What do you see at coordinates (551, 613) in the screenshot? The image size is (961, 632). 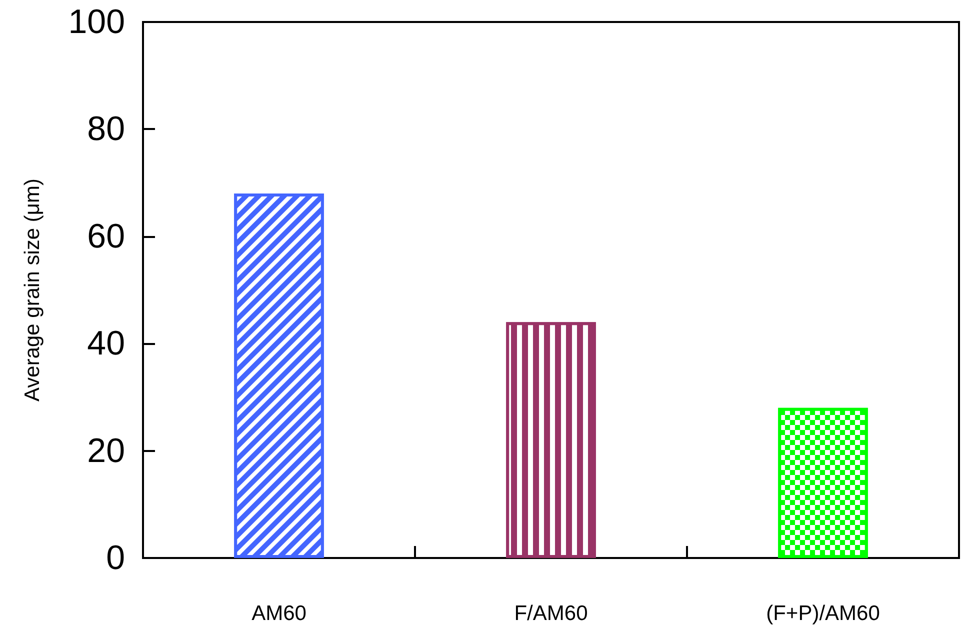 I see `x-tick-label: F/AM60` at bounding box center [551, 613].